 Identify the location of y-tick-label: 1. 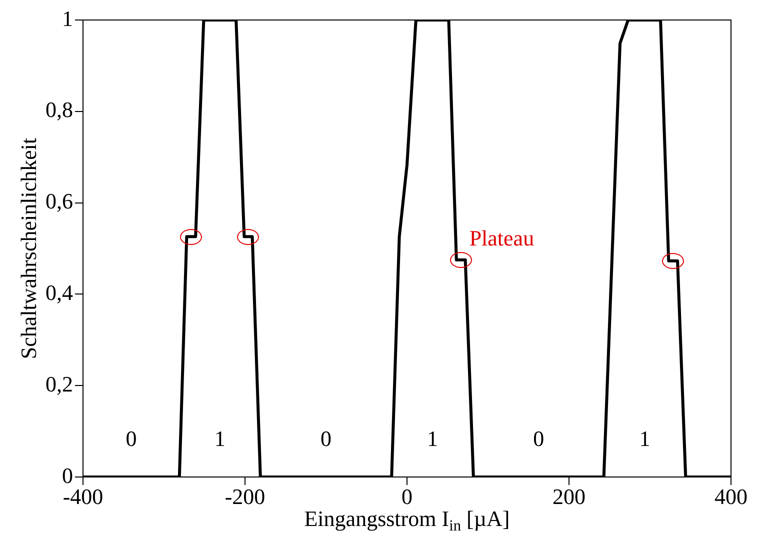
(67, 18).